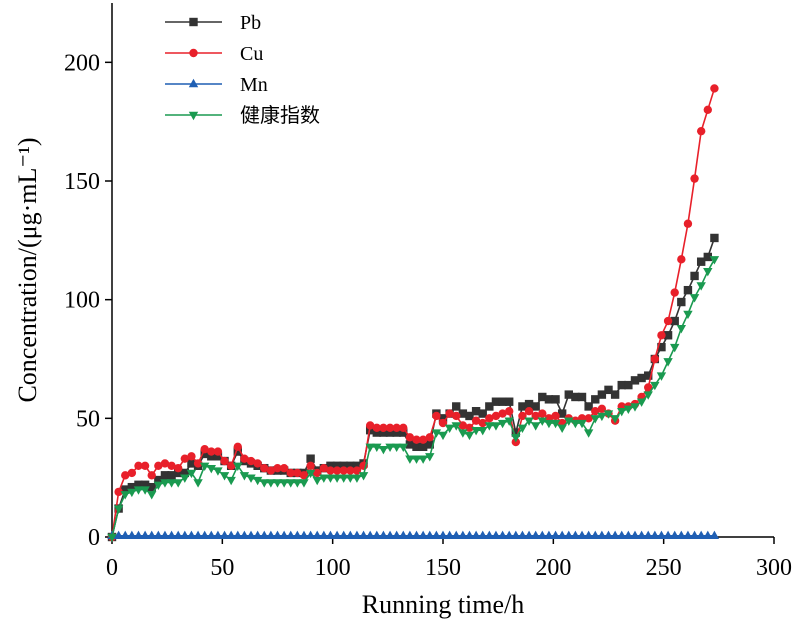 The height and width of the screenshot is (630, 800). I want to click on y-tick-label: 100, so click(82, 301).